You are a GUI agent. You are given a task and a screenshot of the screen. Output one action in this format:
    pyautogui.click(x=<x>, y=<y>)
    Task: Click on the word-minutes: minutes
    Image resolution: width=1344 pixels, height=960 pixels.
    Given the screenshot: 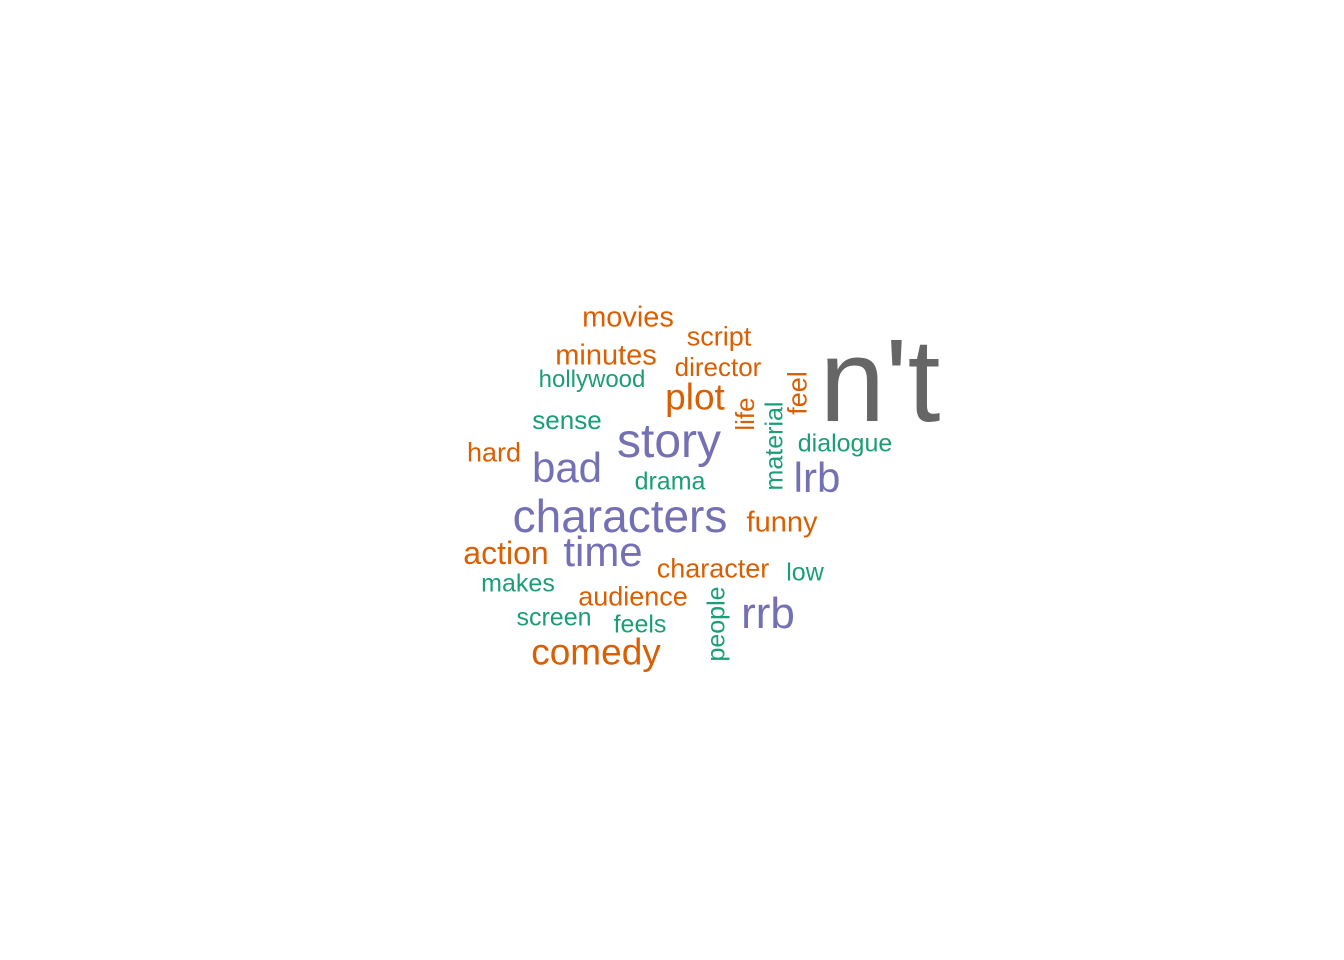 What is the action you would take?
    pyautogui.click(x=606, y=355)
    